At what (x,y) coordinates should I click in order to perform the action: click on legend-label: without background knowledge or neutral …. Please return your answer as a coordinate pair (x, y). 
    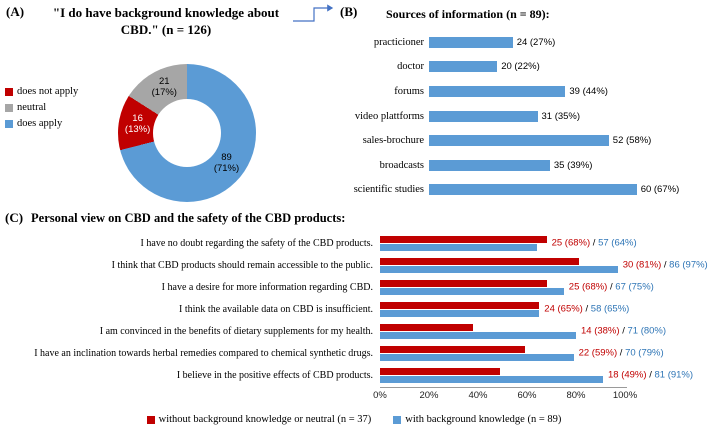
    Looking at the image, I should click on (265, 419).